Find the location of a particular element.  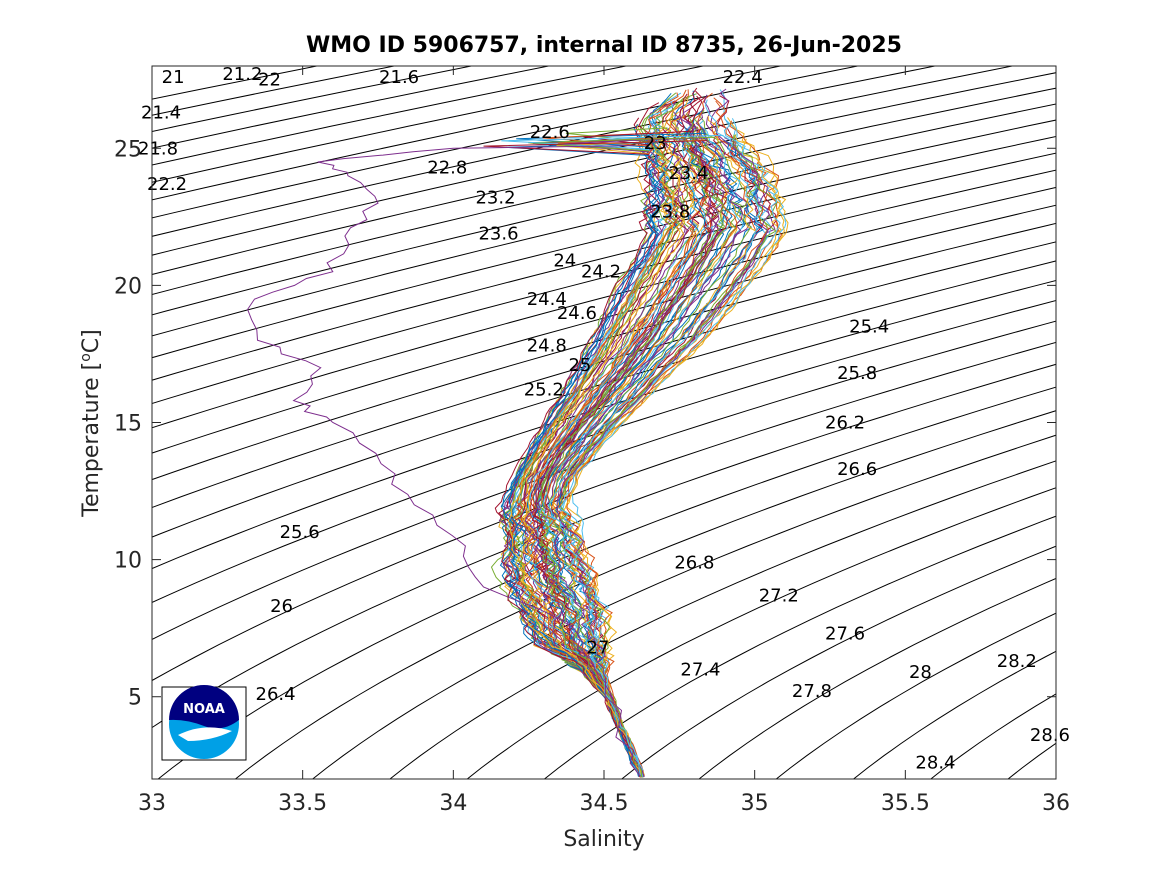

contour-label: 26.8 is located at coordinates (694, 562).